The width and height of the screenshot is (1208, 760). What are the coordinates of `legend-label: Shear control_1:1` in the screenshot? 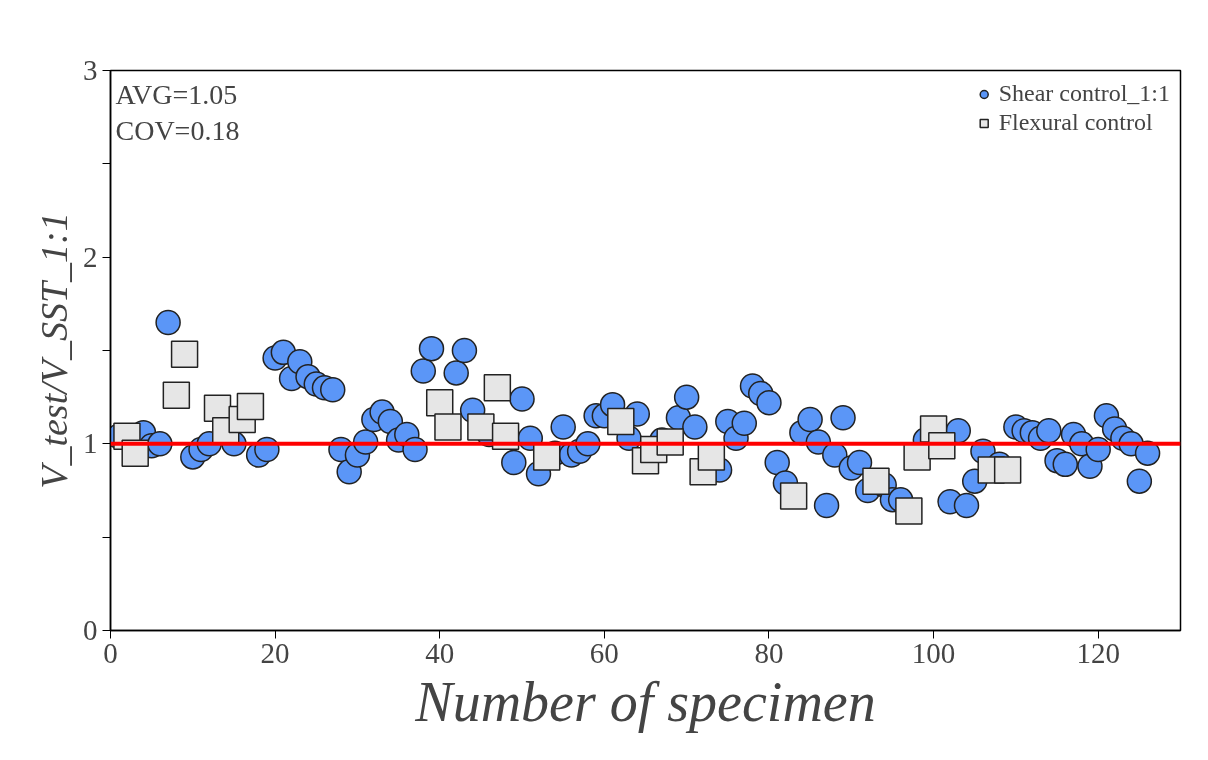 It's located at (1084, 93).